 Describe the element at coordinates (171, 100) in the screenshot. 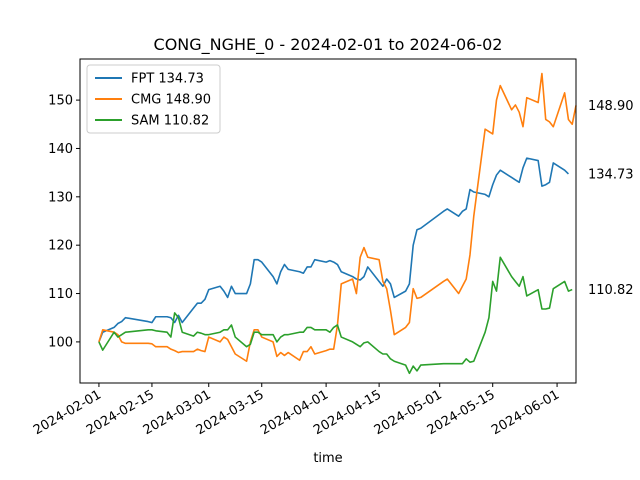

I see `legend-label-2: CMG 148.90` at that location.